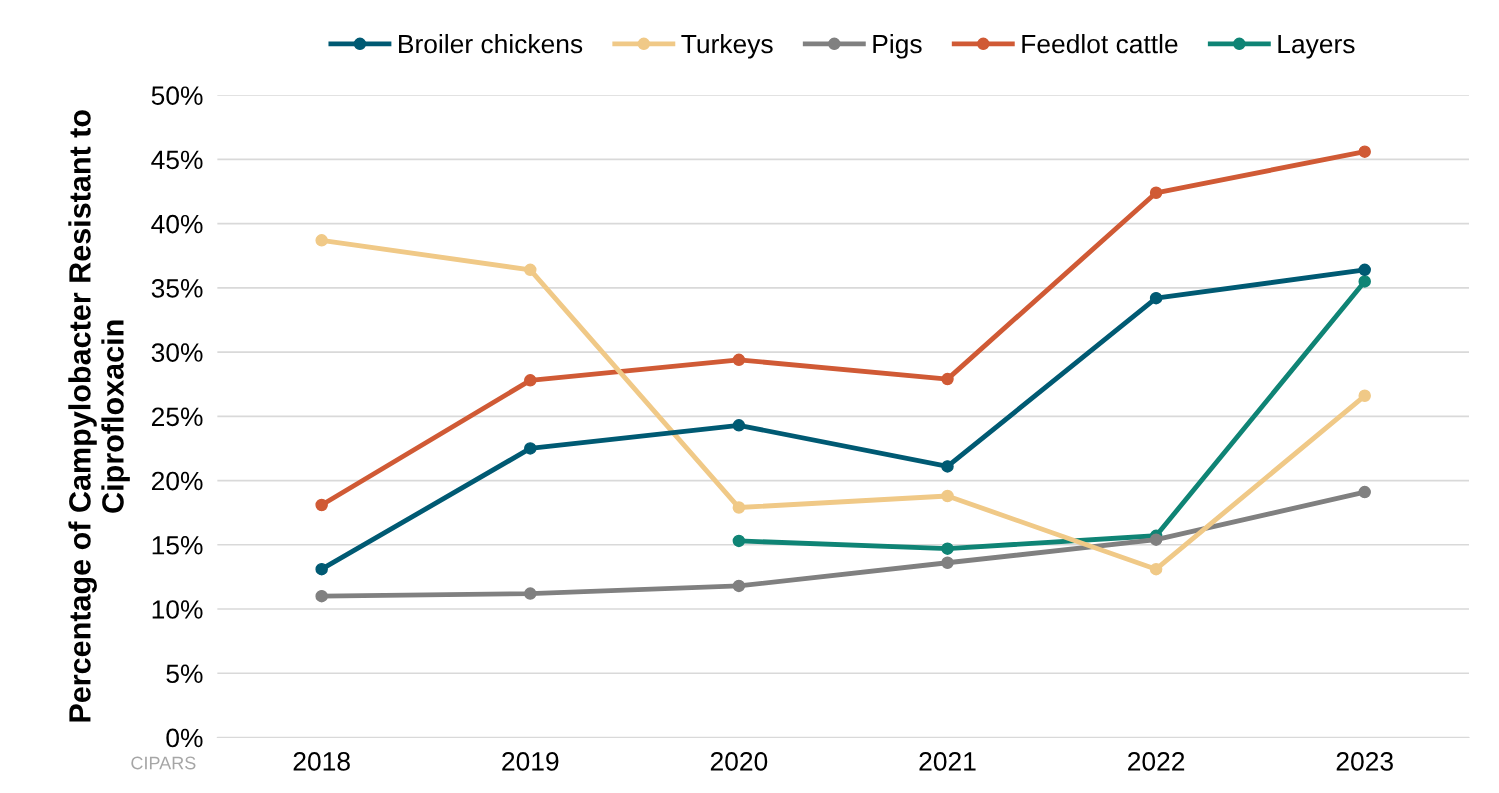 This screenshot has height=793, width=1499. Describe the element at coordinates (1316, 46) in the screenshot. I see `legend-label: Layers` at that location.